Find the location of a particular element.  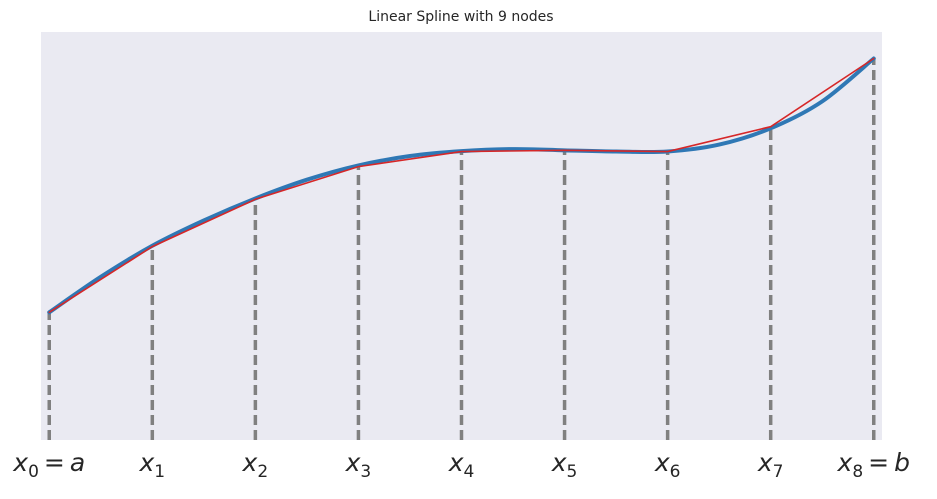

node-tick-label-4: x4 is located at coordinates (461, 465).